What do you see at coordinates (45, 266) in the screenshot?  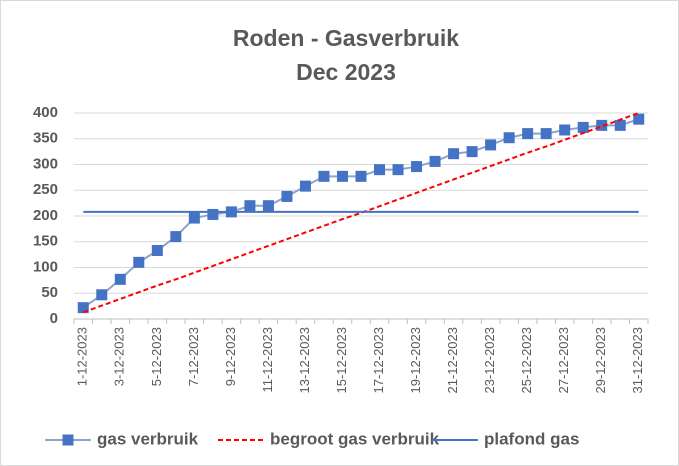 I see `y-tick-label: 100` at bounding box center [45, 266].